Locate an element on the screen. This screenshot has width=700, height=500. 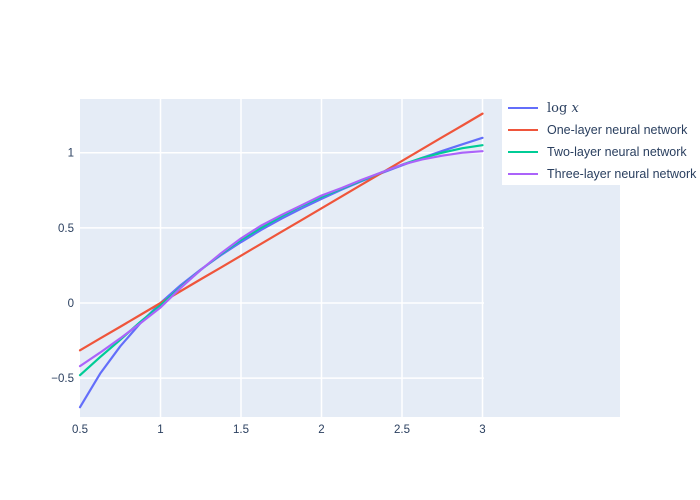
x-tick-label-2: 2 is located at coordinates (321, 430).